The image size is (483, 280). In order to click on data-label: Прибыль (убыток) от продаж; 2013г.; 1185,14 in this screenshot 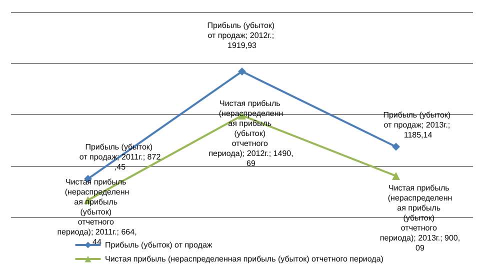, I will do `click(418, 125)`.